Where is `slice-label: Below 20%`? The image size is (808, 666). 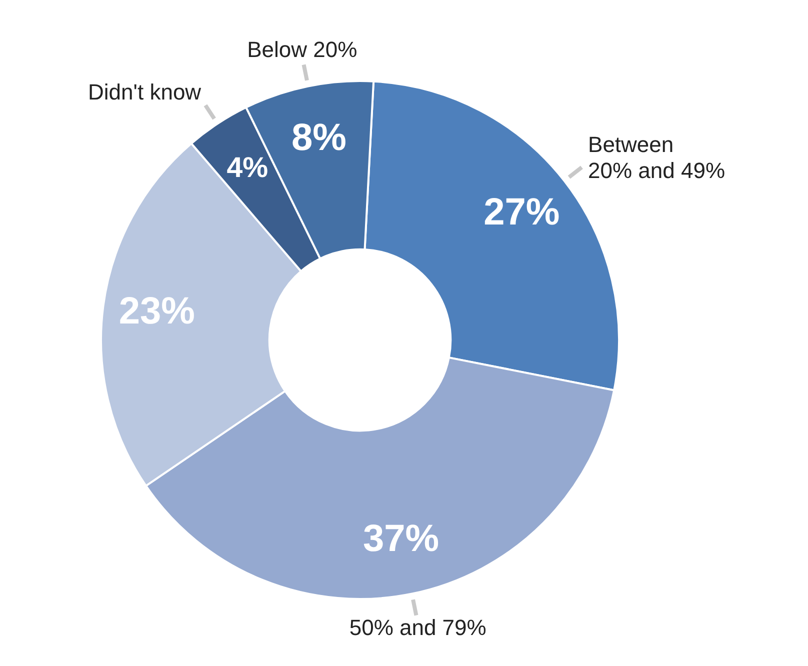
slice-label: Below 20% is located at coordinates (302, 49).